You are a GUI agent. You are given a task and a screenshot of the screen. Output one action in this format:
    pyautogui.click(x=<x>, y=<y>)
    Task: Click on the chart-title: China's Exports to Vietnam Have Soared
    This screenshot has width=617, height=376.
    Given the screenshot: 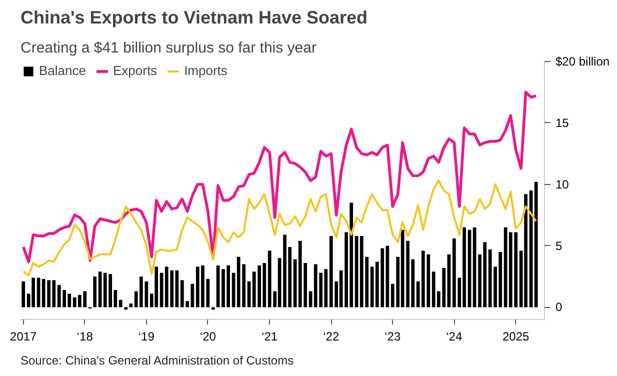 What is the action you would take?
    pyautogui.click(x=194, y=18)
    